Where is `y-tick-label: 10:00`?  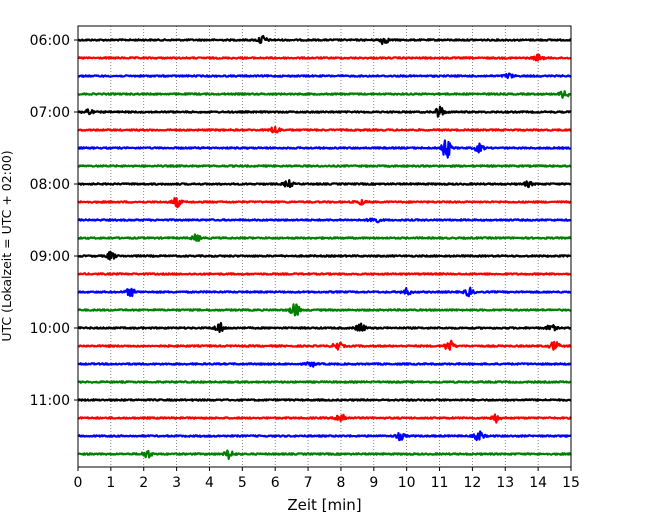
y-tick-label: 10:00 is located at coordinates (50, 329).